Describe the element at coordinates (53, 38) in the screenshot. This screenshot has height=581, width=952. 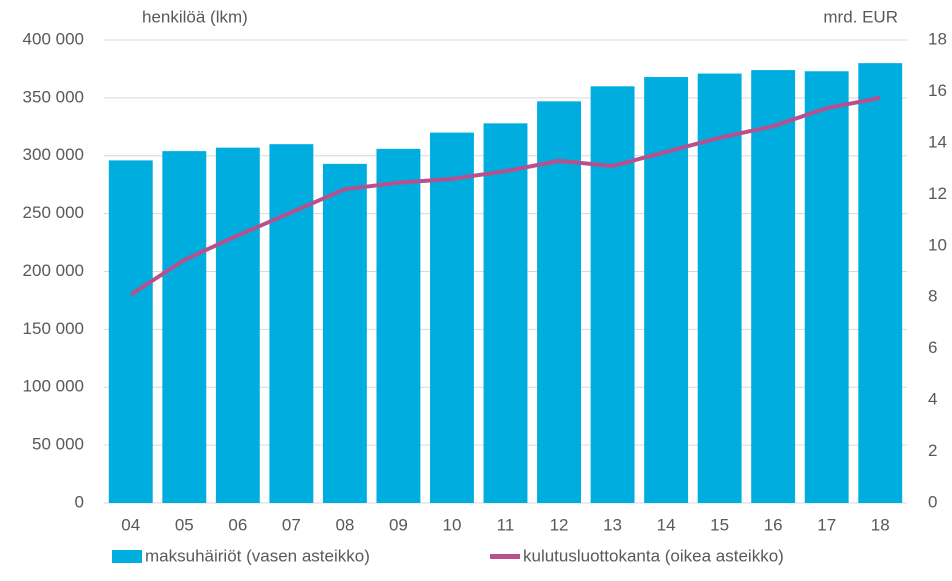
I see `y-tick-label: 400 000` at that location.